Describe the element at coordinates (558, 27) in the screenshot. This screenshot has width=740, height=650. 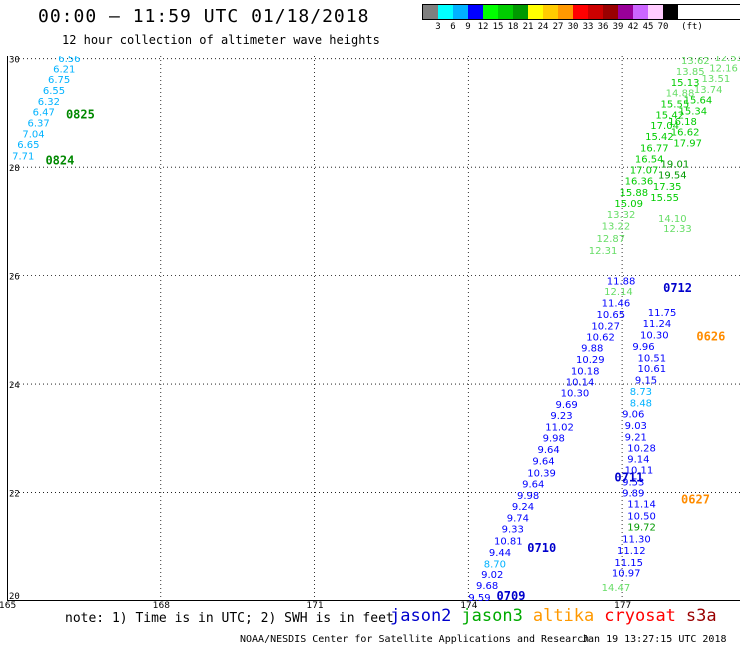
I see `legend-label-27: 27` at that location.